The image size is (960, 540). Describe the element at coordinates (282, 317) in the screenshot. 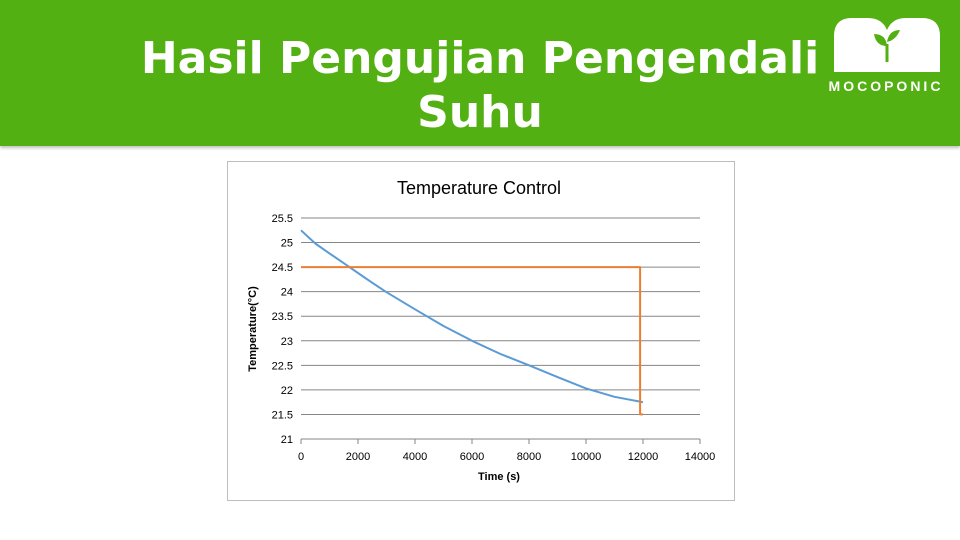

I see `y-tick-label: 23.5` at that location.